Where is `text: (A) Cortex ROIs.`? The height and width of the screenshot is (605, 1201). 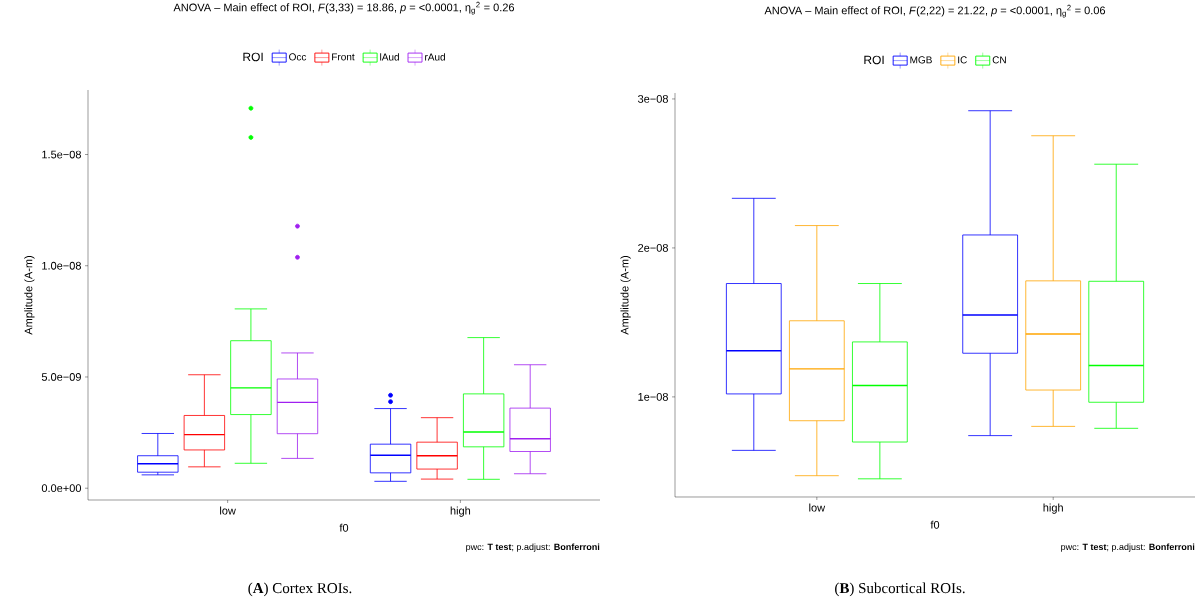 text: (A) Cortex ROIs. is located at coordinates (300, 589).